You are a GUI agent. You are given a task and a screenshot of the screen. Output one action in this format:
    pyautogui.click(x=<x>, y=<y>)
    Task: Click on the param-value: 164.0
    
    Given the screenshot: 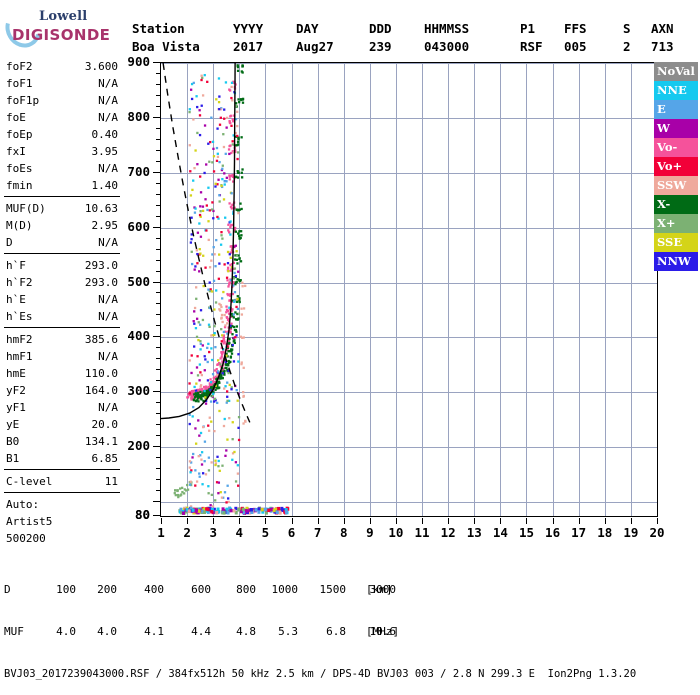 What is the action you would take?
    pyautogui.click(x=101, y=390)
    